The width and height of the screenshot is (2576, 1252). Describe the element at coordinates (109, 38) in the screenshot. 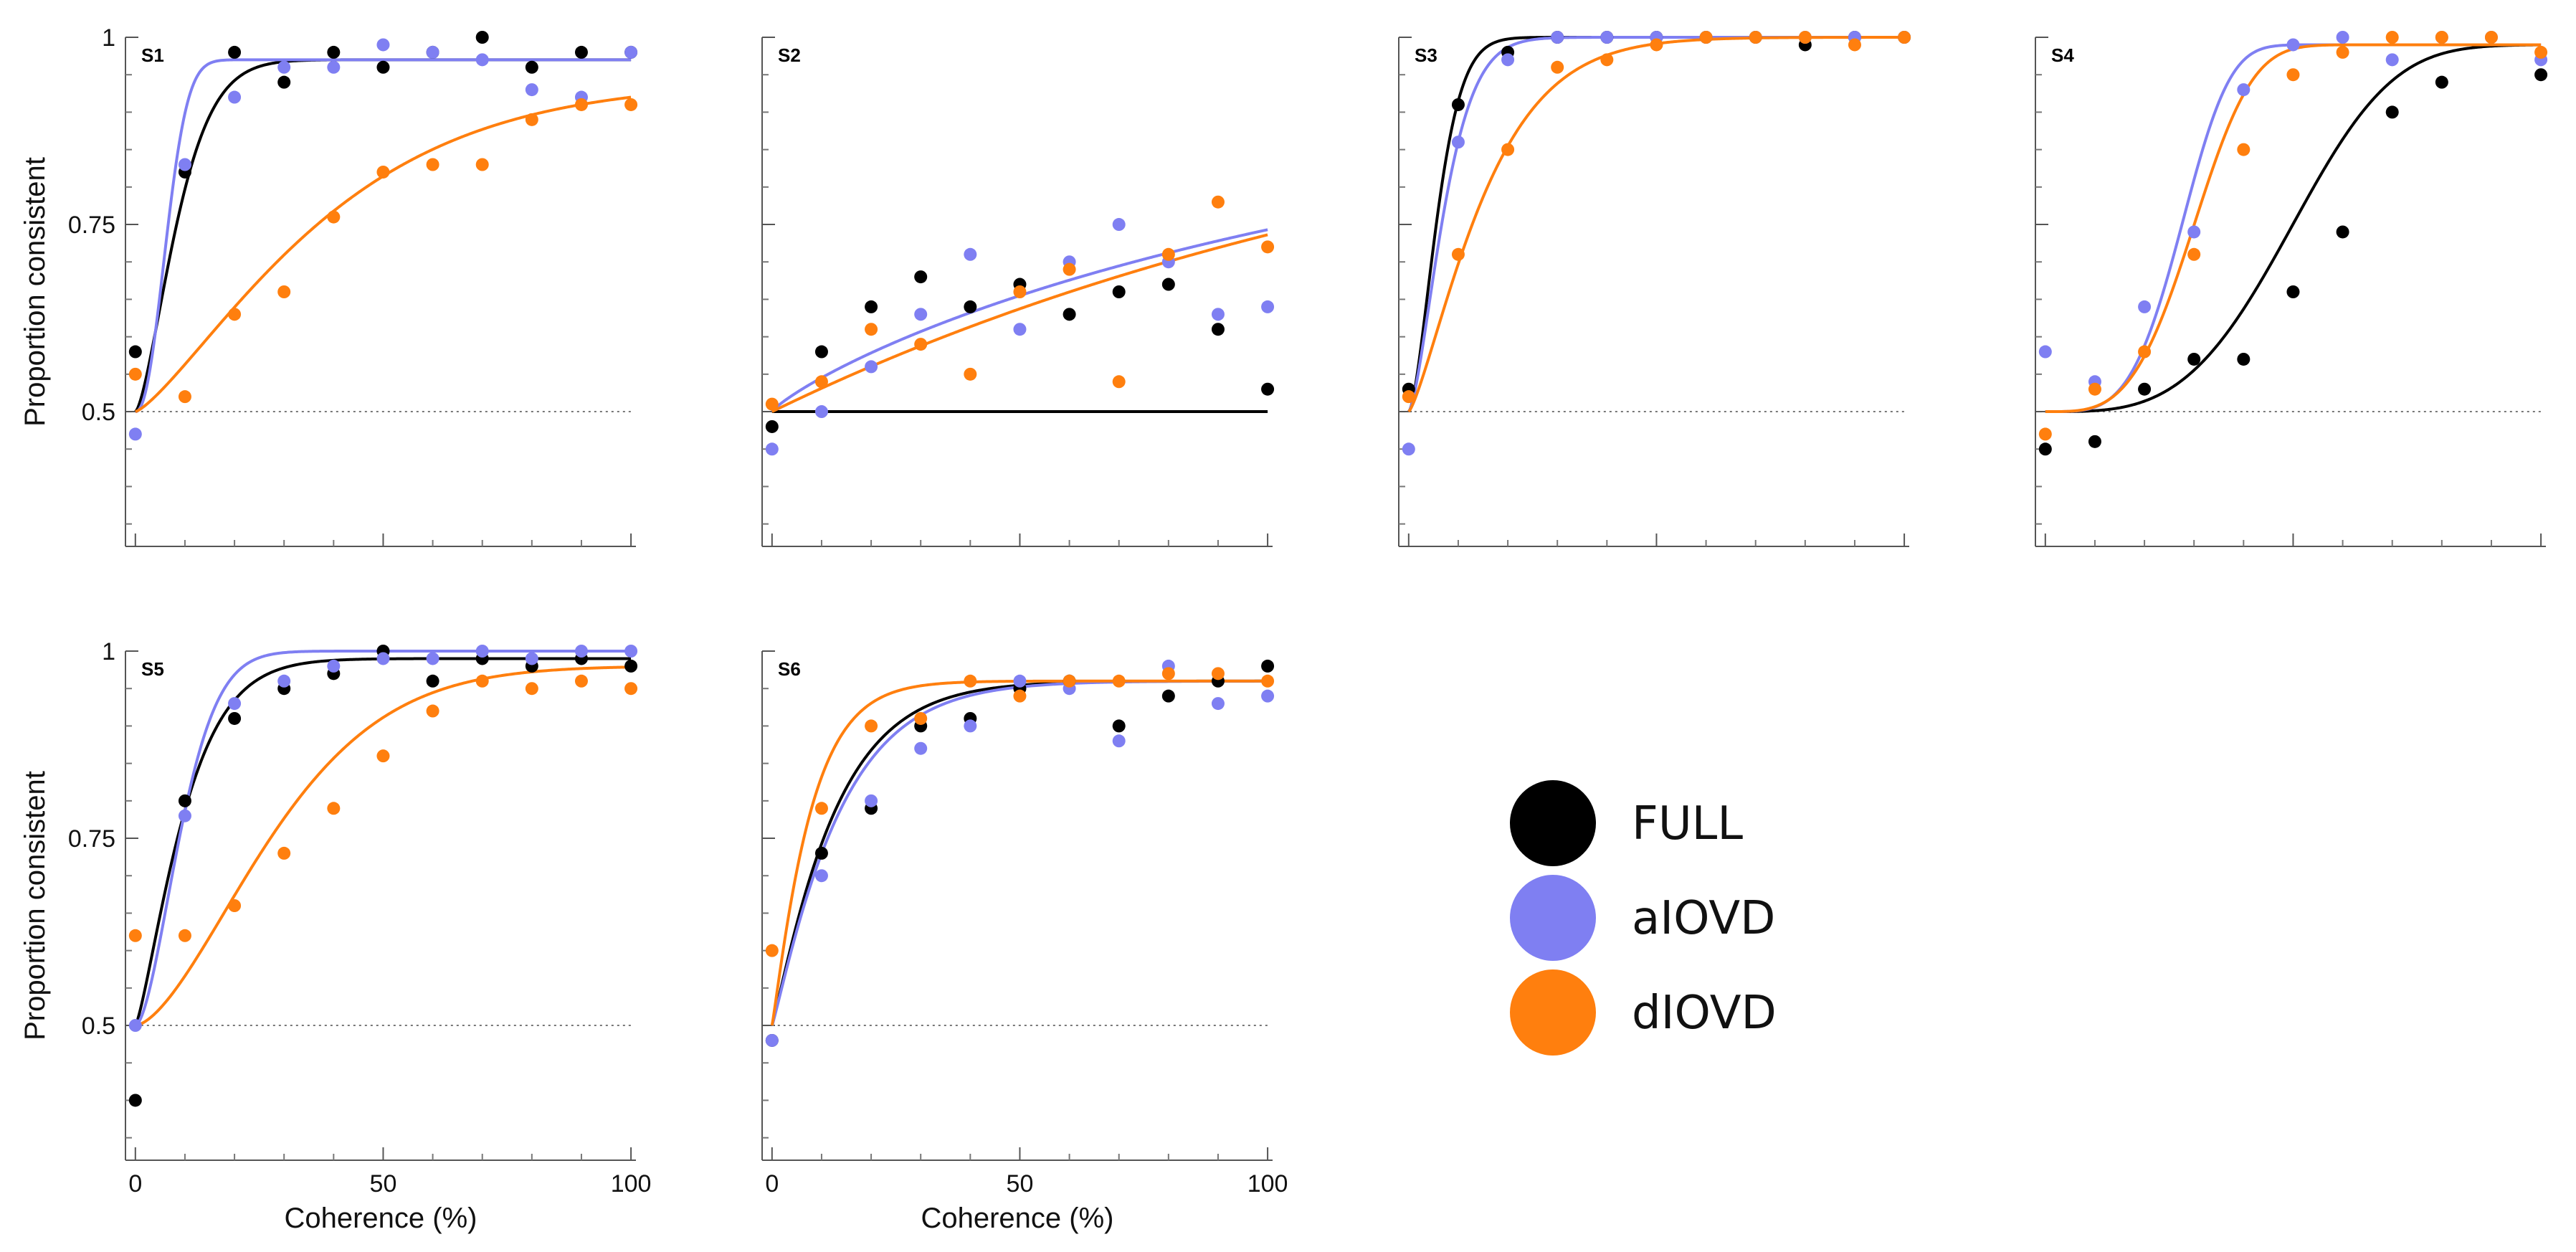

I see `y-tick-label: 1` at that location.